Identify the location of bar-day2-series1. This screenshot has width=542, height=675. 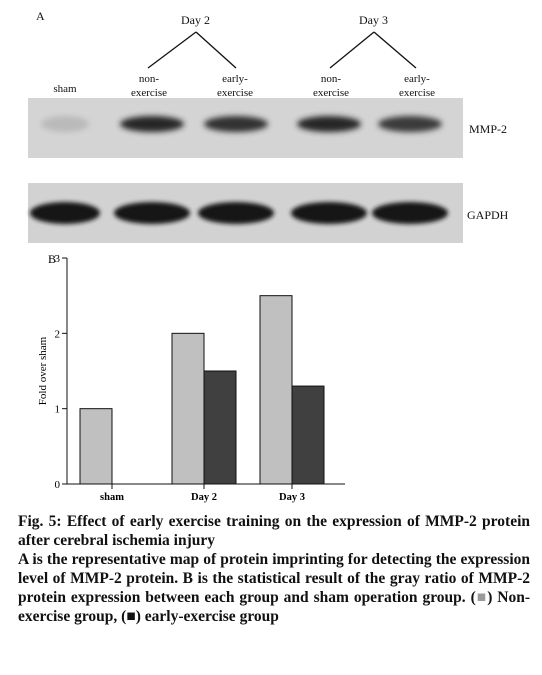
(188, 408).